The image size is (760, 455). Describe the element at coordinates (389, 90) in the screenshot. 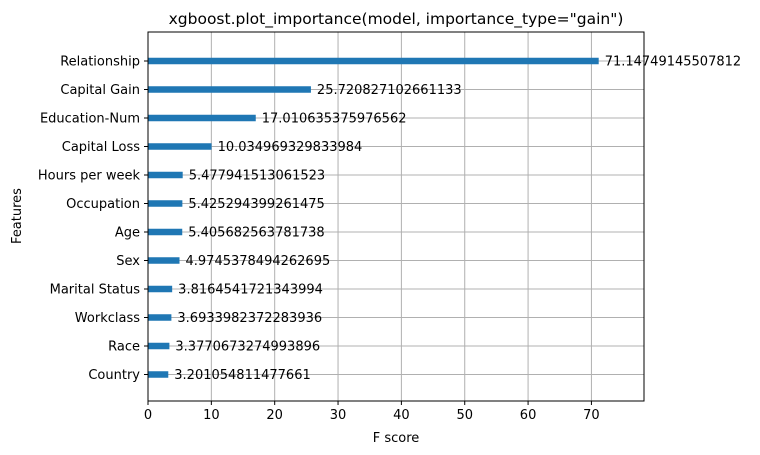

I see `bar-value-label: 25.720827102661133` at that location.